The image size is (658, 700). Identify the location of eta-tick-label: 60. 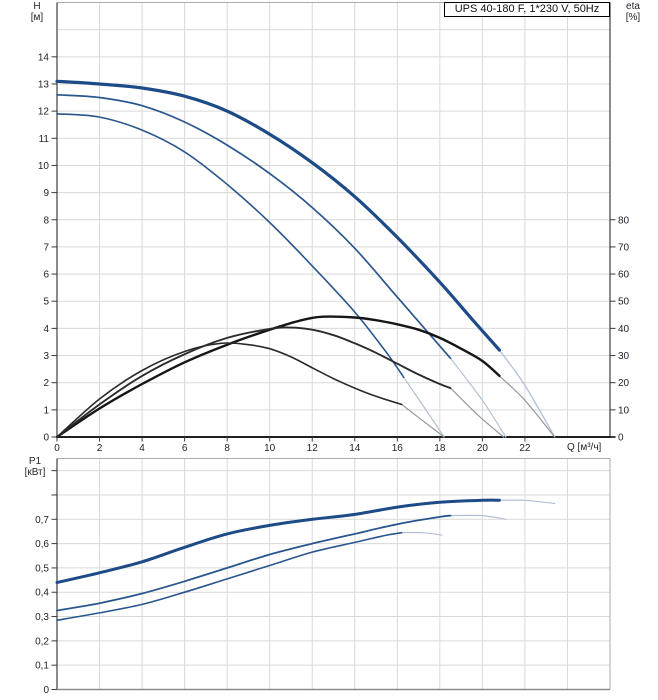
(624, 275).